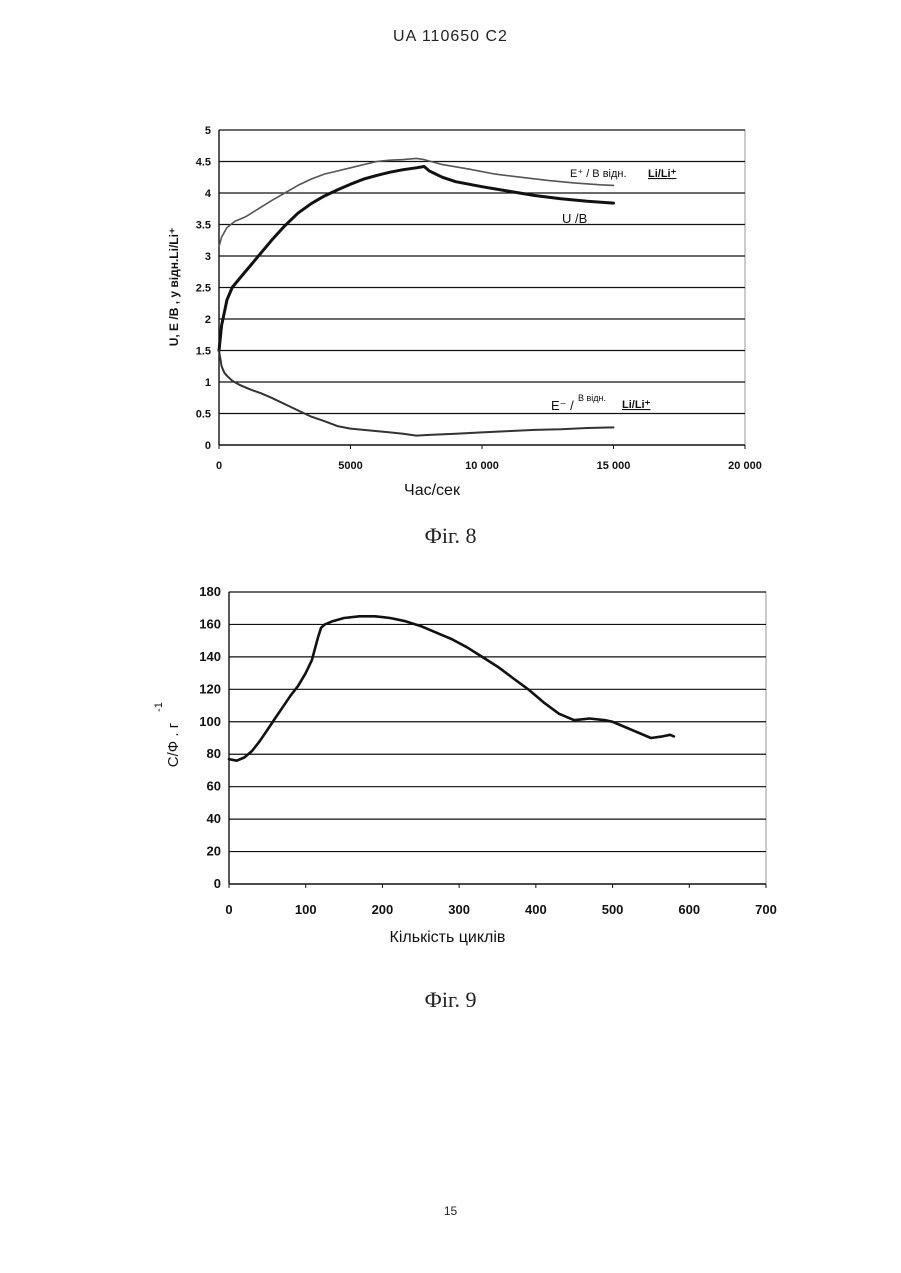 This screenshot has width=901, height=1273. Describe the element at coordinates (214, 786) in the screenshot. I see `y-tick-label: 60` at that location.